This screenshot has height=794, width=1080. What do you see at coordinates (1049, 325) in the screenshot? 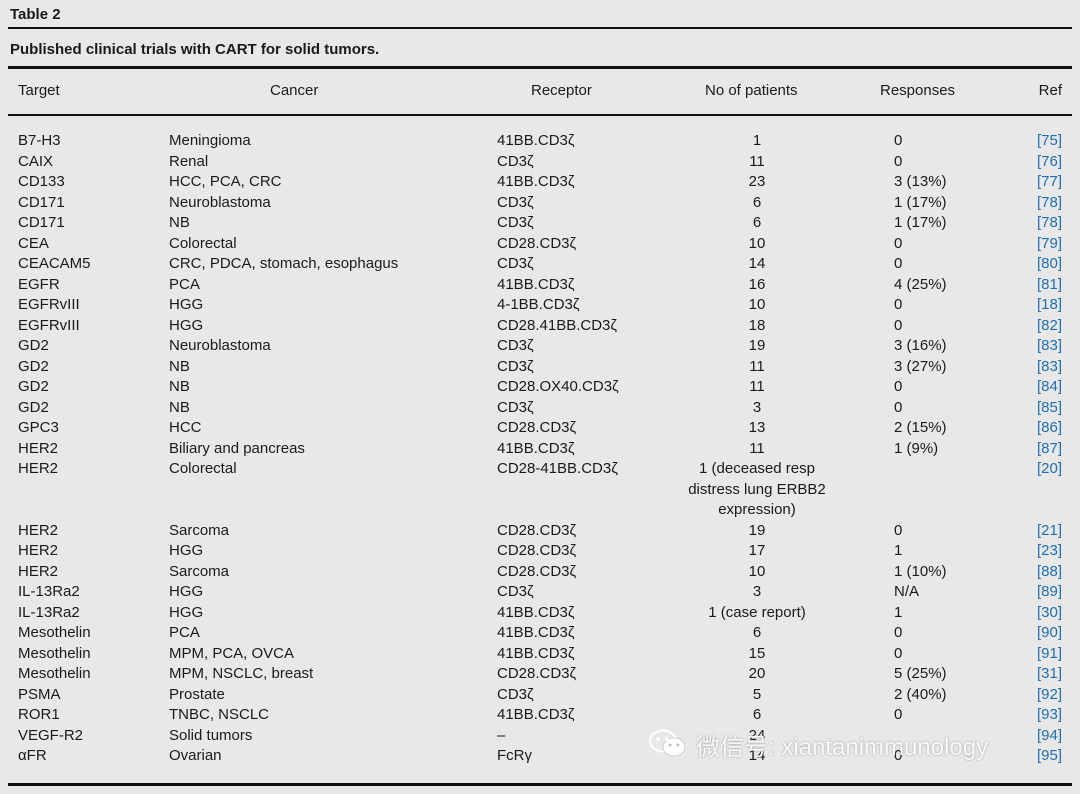
I see `cell-ref: [82]` at bounding box center [1049, 325].